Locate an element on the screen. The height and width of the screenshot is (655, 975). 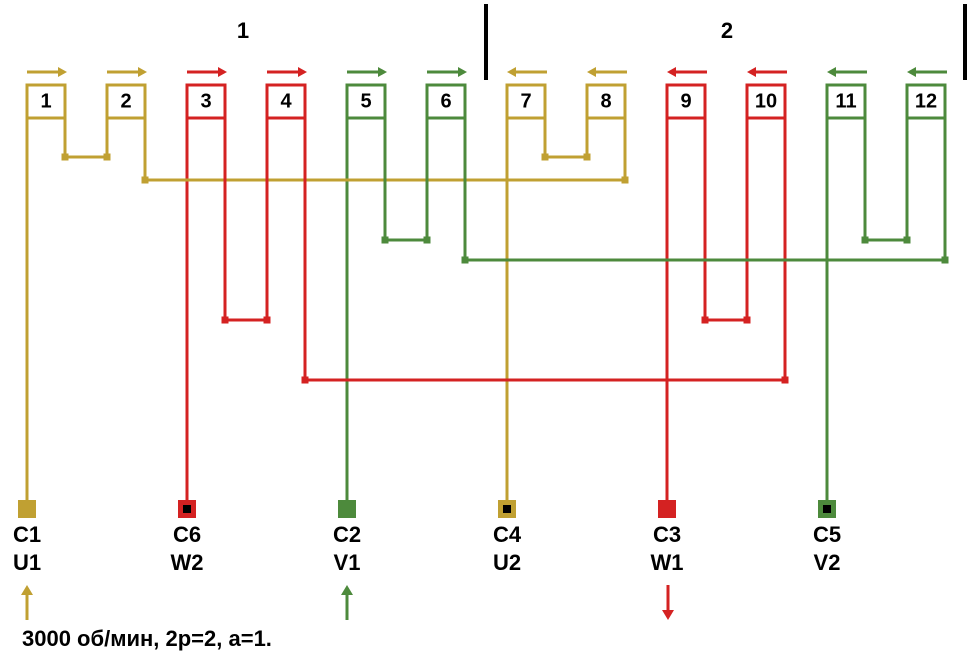
terminal-phase: U2 is located at coordinates (507, 562).